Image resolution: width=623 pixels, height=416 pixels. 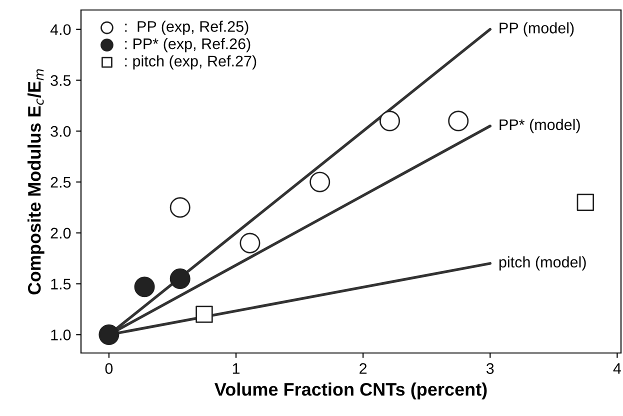 I want to click on y-tick-label: 3.0, so click(x=60, y=131).